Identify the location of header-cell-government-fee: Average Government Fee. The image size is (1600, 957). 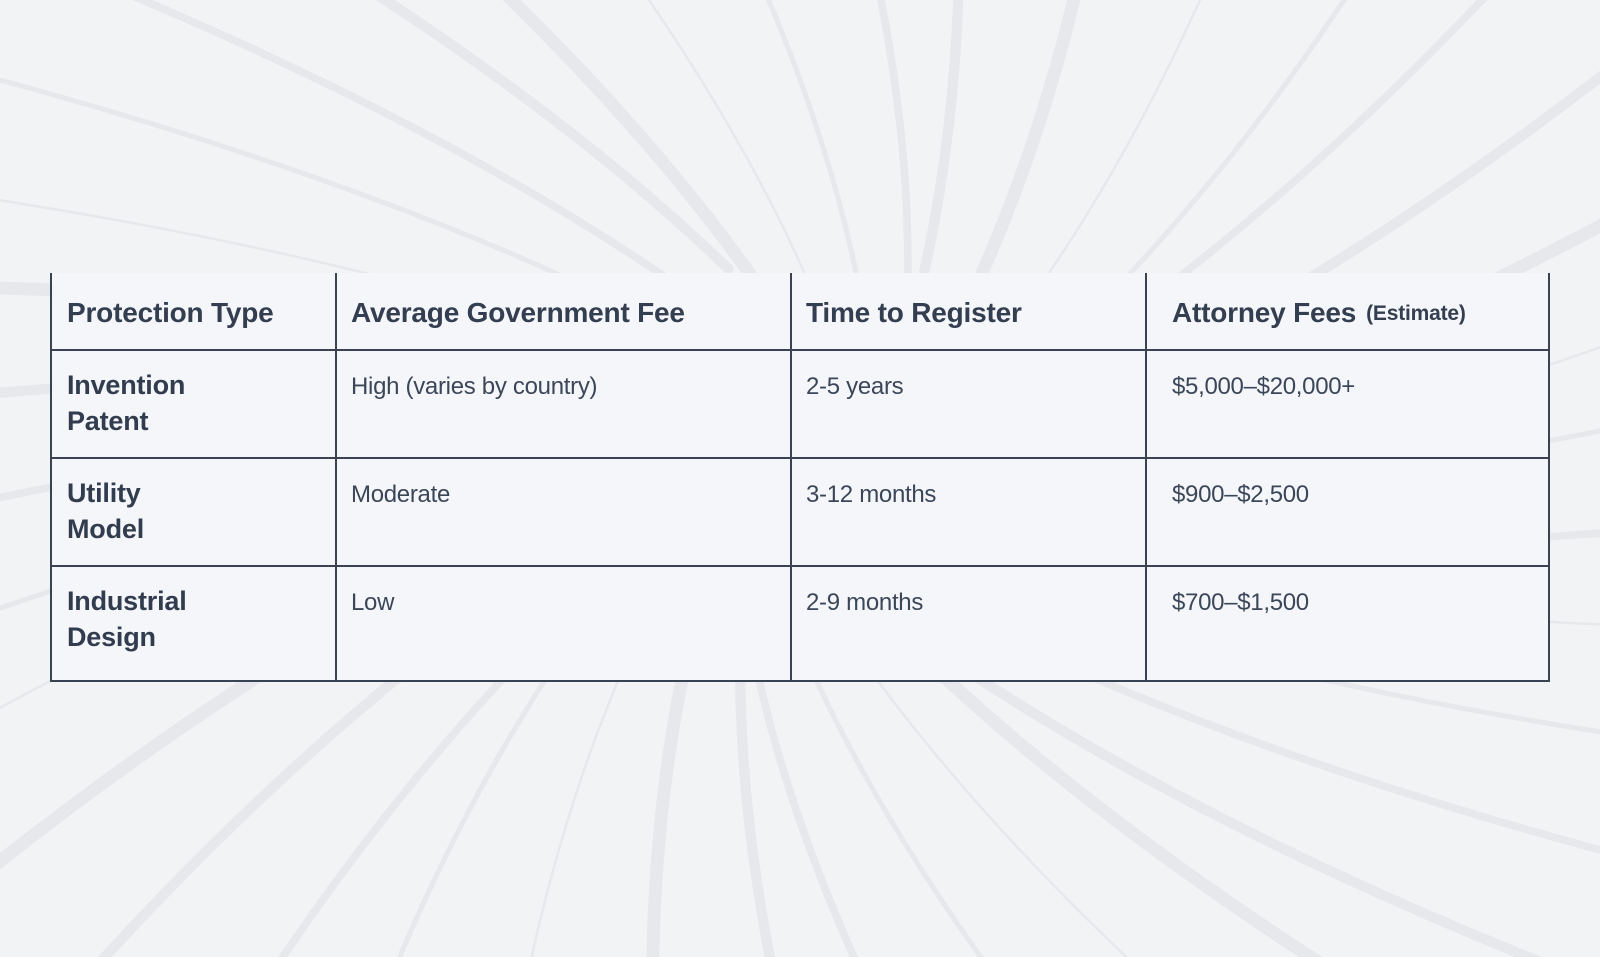
(564, 312).